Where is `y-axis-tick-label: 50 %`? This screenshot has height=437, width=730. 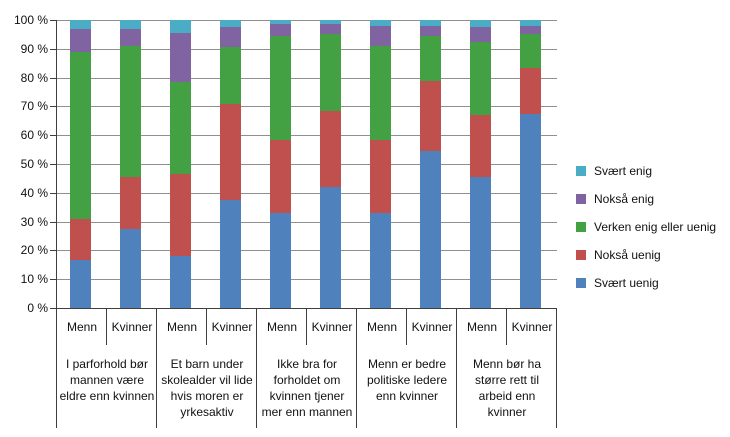 y-axis-tick-label: 50 % is located at coordinates (34, 164).